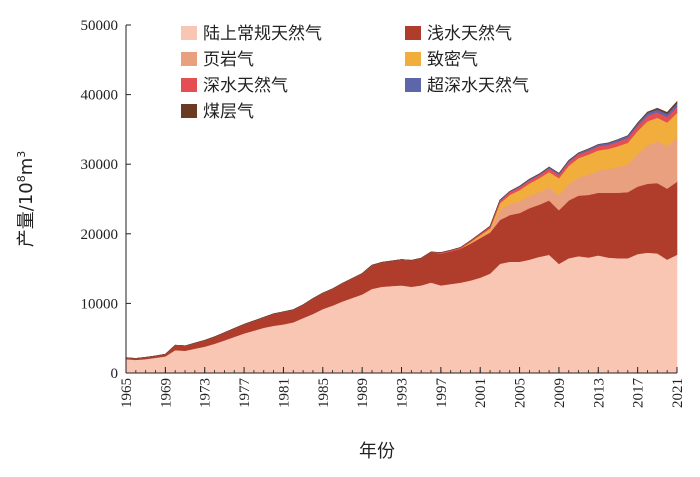 This screenshot has height=477, width=700. What do you see at coordinates (166, 393) in the screenshot?
I see `x-tick-label: 1969` at bounding box center [166, 393].